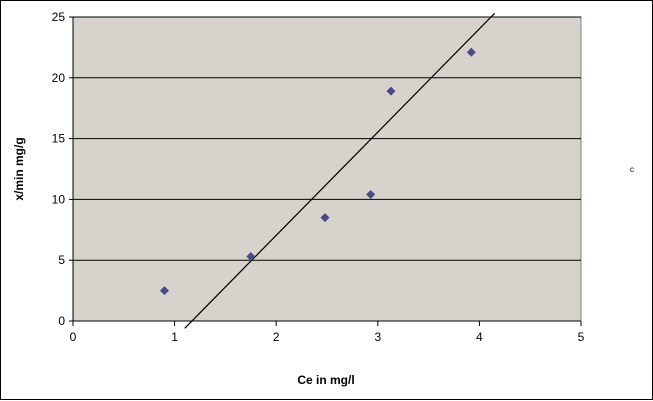 Image resolution: width=653 pixels, height=401 pixels. I want to click on y-axis-title: x/min mg/g, so click(19, 168).